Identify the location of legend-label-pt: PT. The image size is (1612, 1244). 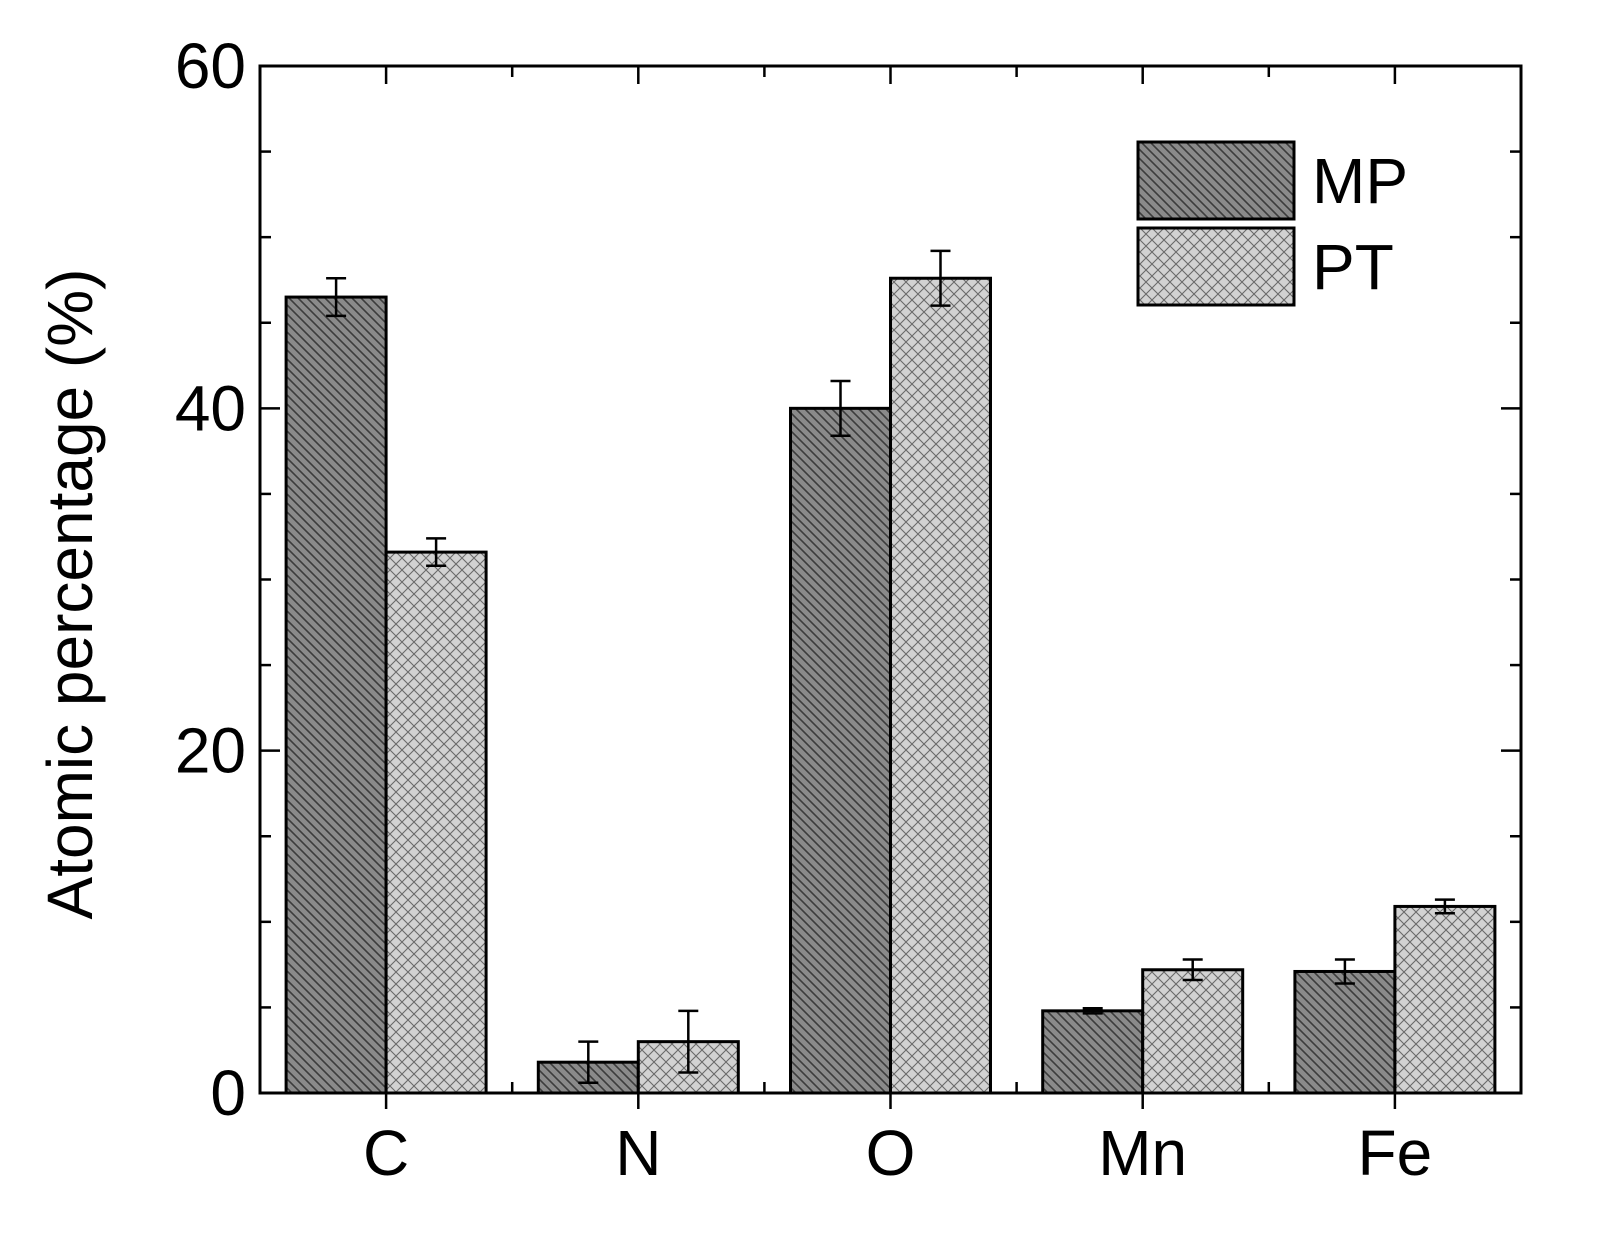
(1353, 267).